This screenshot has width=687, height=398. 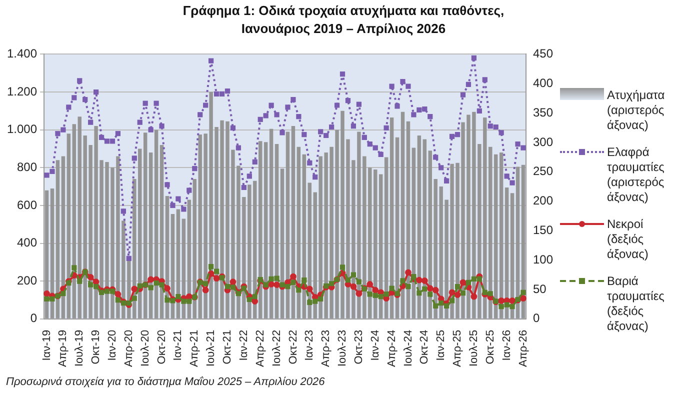 What do you see at coordinates (458, 349) in the screenshot?
I see `x-tick-label: Απρ-25` at bounding box center [458, 349].